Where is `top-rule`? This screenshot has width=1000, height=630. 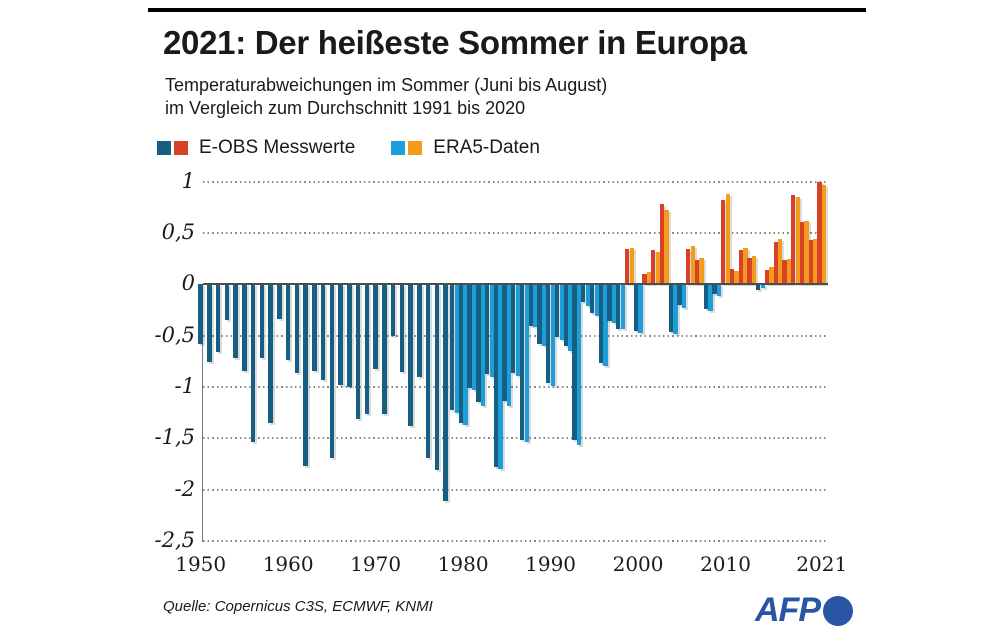
top-rule is located at coordinates (507, 10).